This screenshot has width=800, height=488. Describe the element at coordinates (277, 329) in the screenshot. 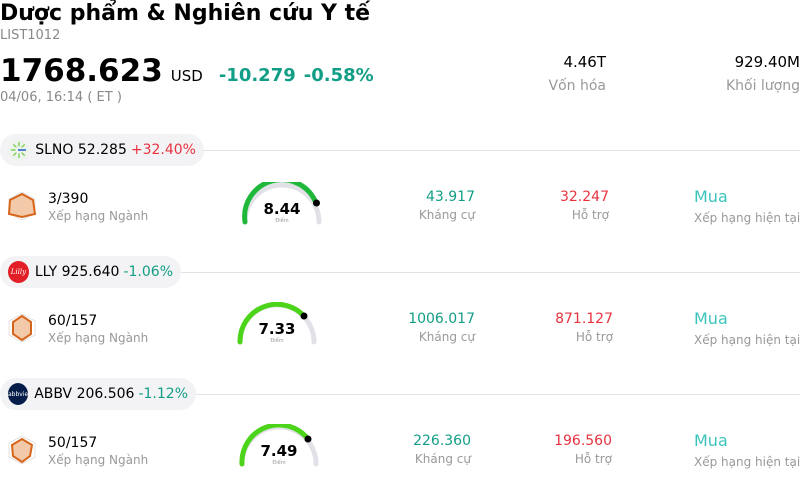

I see `score-value: 7.33` at that location.